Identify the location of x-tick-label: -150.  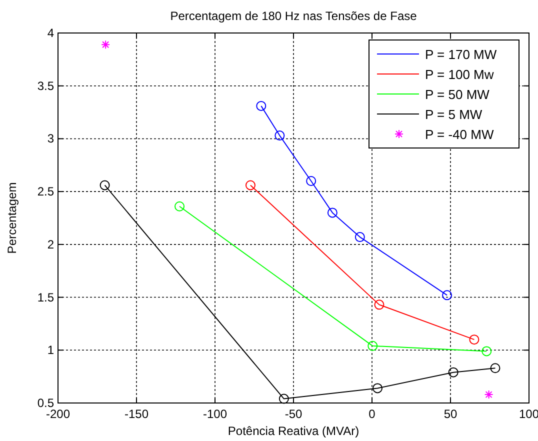
(136, 414).